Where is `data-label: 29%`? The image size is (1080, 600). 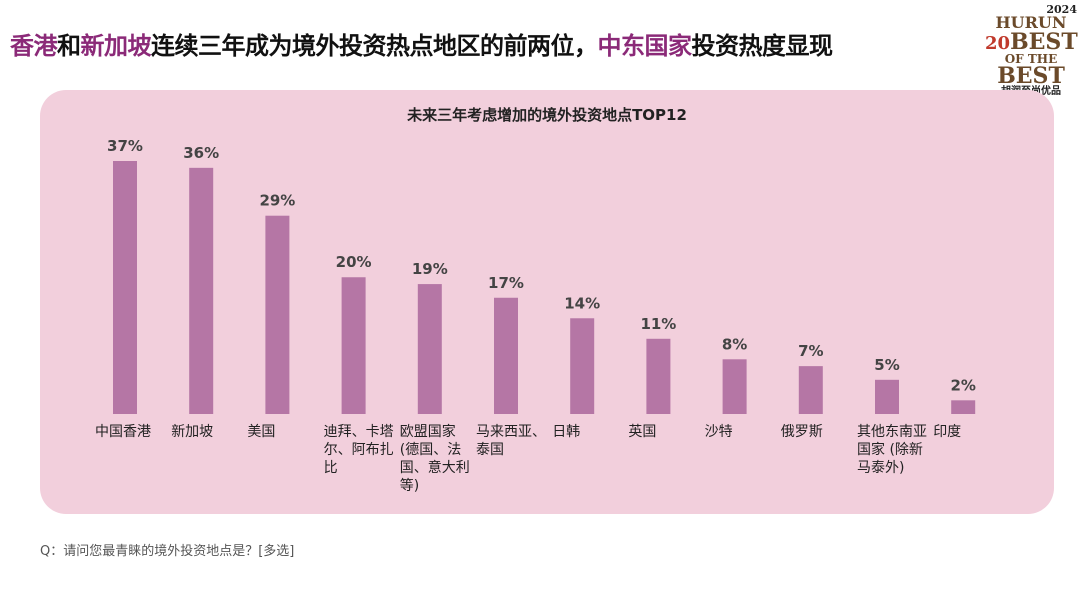 data-label: 29% is located at coordinates (277, 201).